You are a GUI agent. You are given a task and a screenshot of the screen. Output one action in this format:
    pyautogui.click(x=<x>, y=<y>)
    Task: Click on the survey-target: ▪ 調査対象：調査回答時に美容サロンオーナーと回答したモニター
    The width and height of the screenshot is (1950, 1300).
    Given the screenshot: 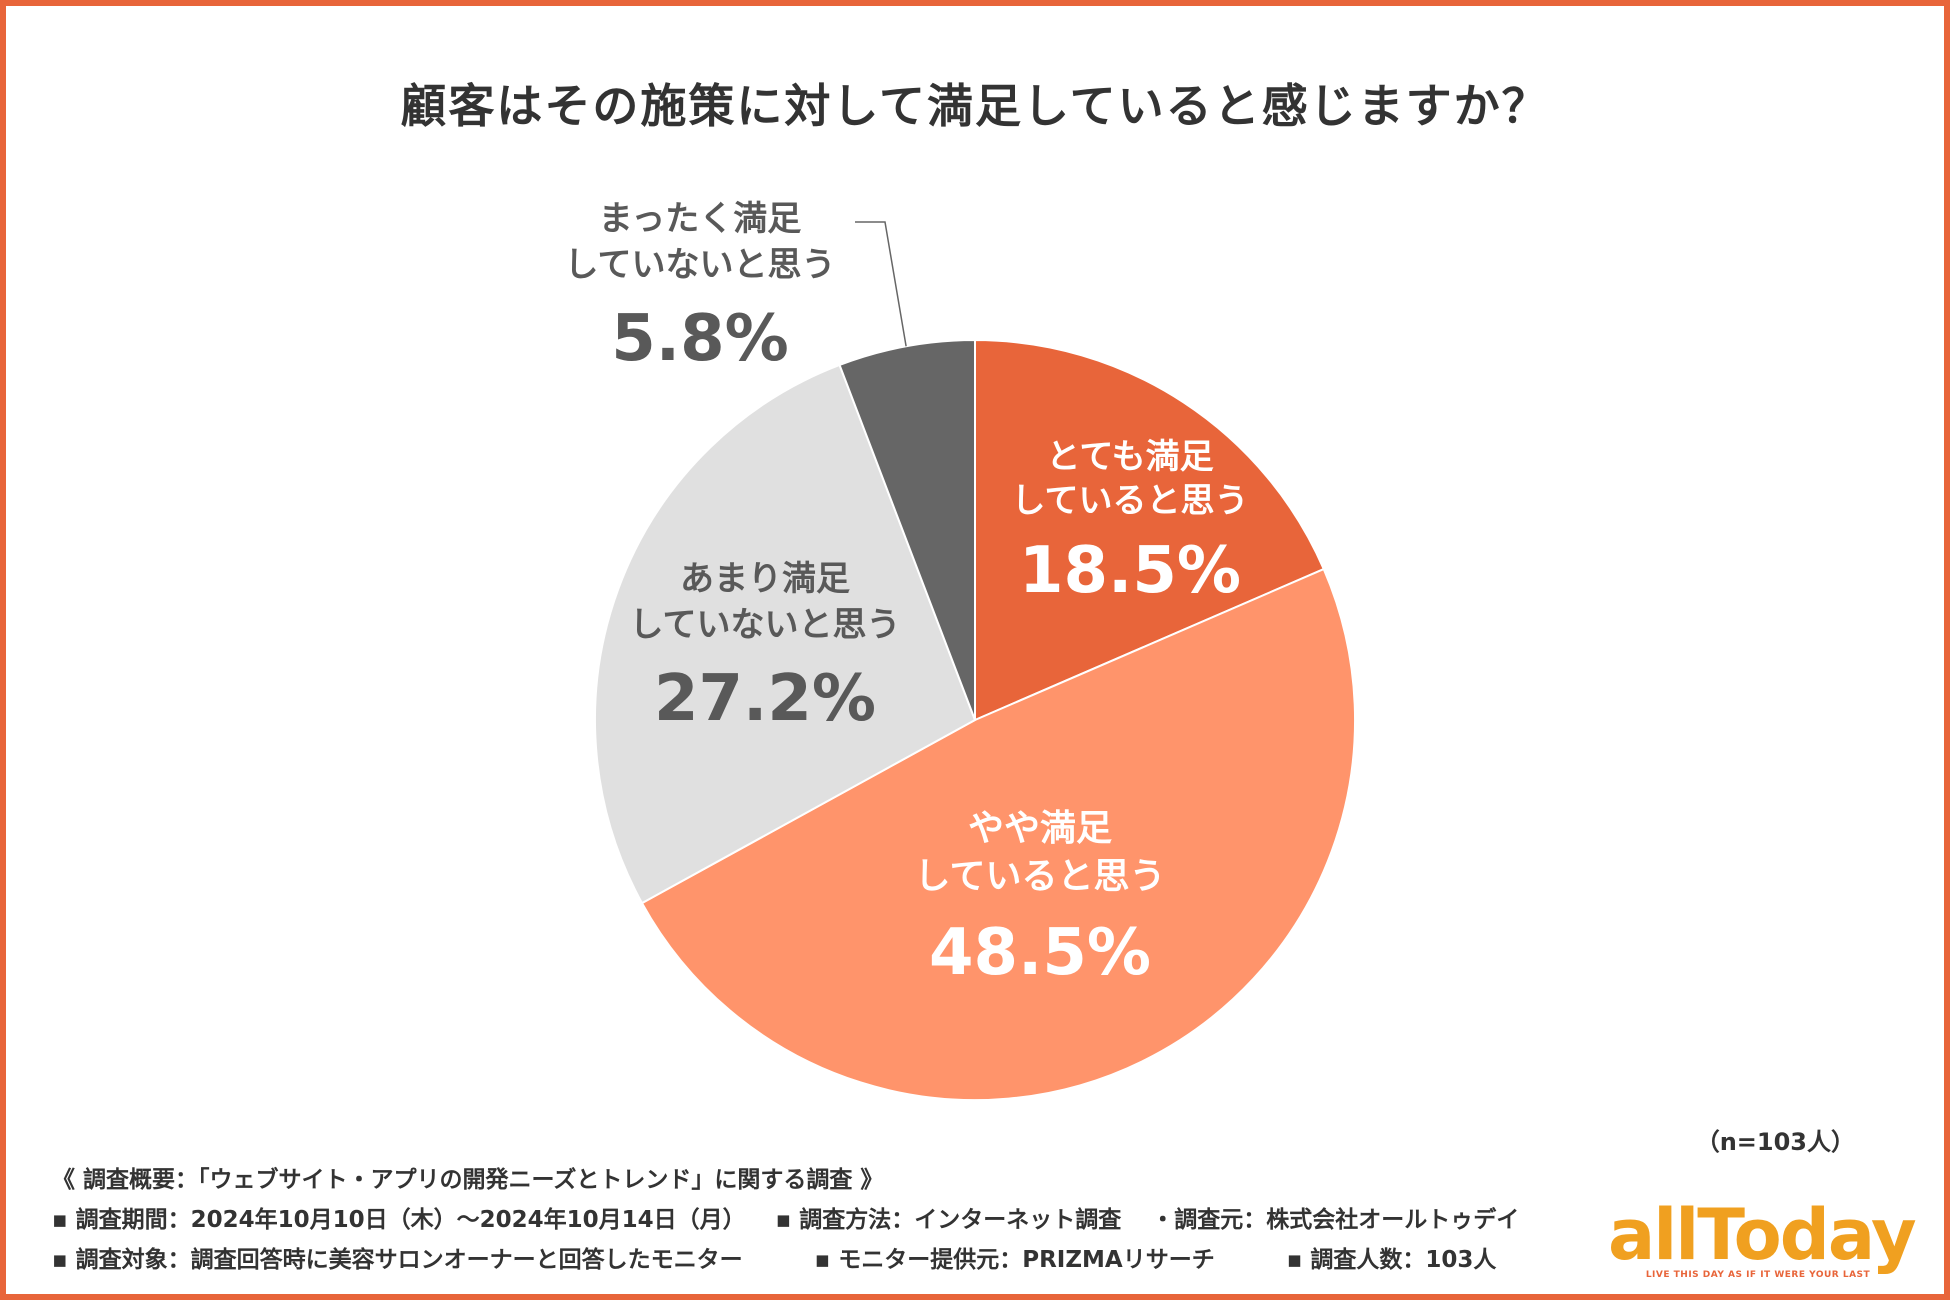 What is the action you would take?
    pyautogui.click(x=397, y=1260)
    